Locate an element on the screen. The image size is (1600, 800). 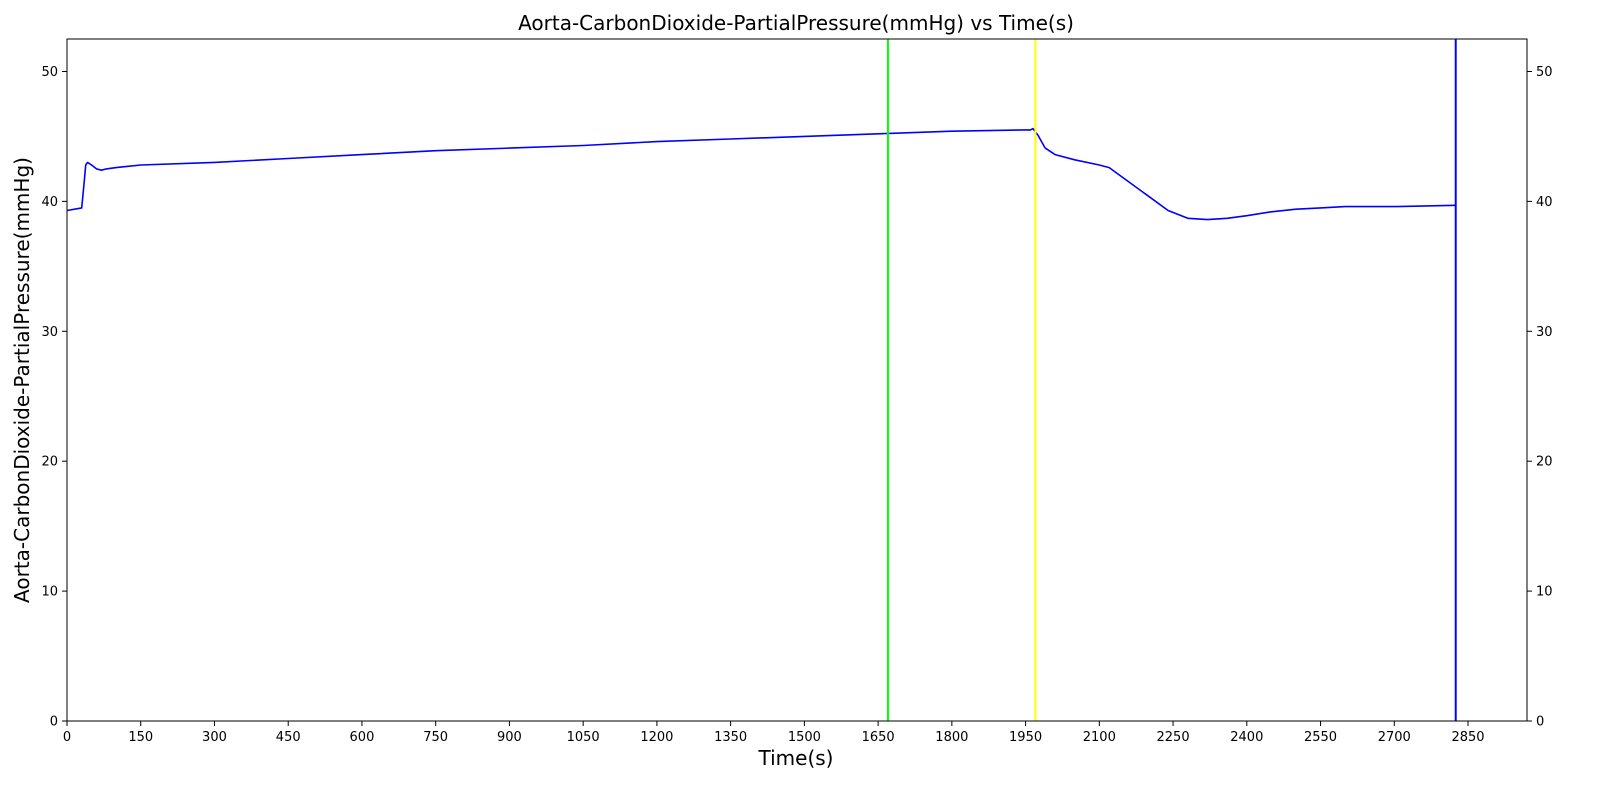
y-axis-right: 0 10 20 30 40 50 is located at coordinates (1540, 397).